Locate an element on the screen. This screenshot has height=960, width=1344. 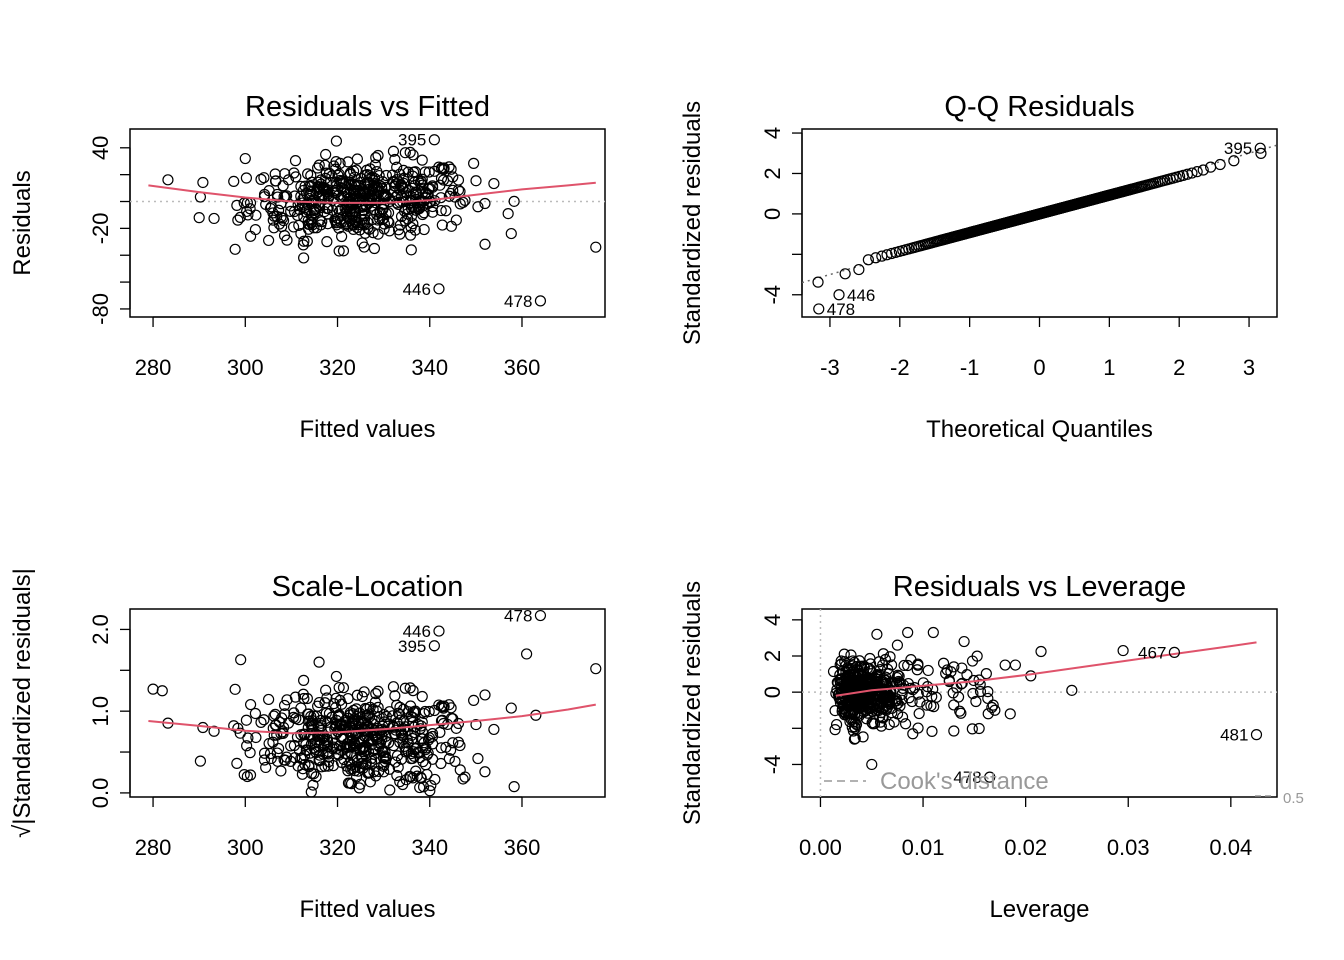
outlier-label: 481 is located at coordinates (1234, 735).